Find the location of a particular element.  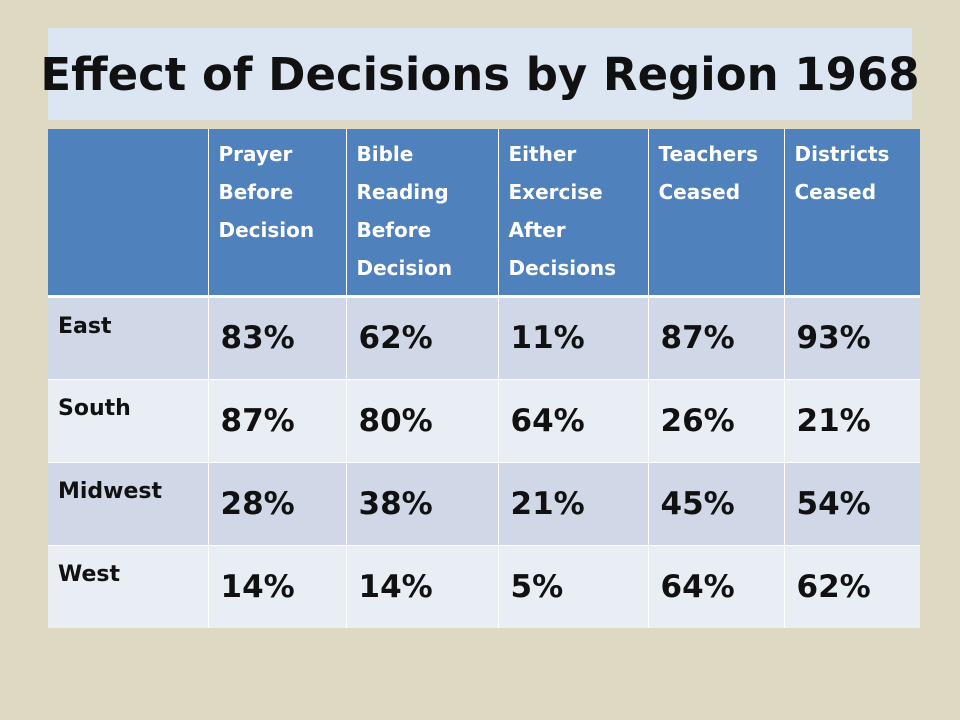

title-box: Effect of Decisions by Region 1968 is located at coordinates (480, 74).